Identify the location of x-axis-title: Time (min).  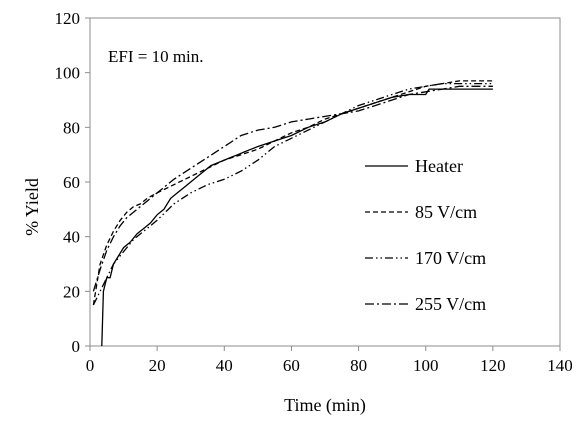
(325, 405).